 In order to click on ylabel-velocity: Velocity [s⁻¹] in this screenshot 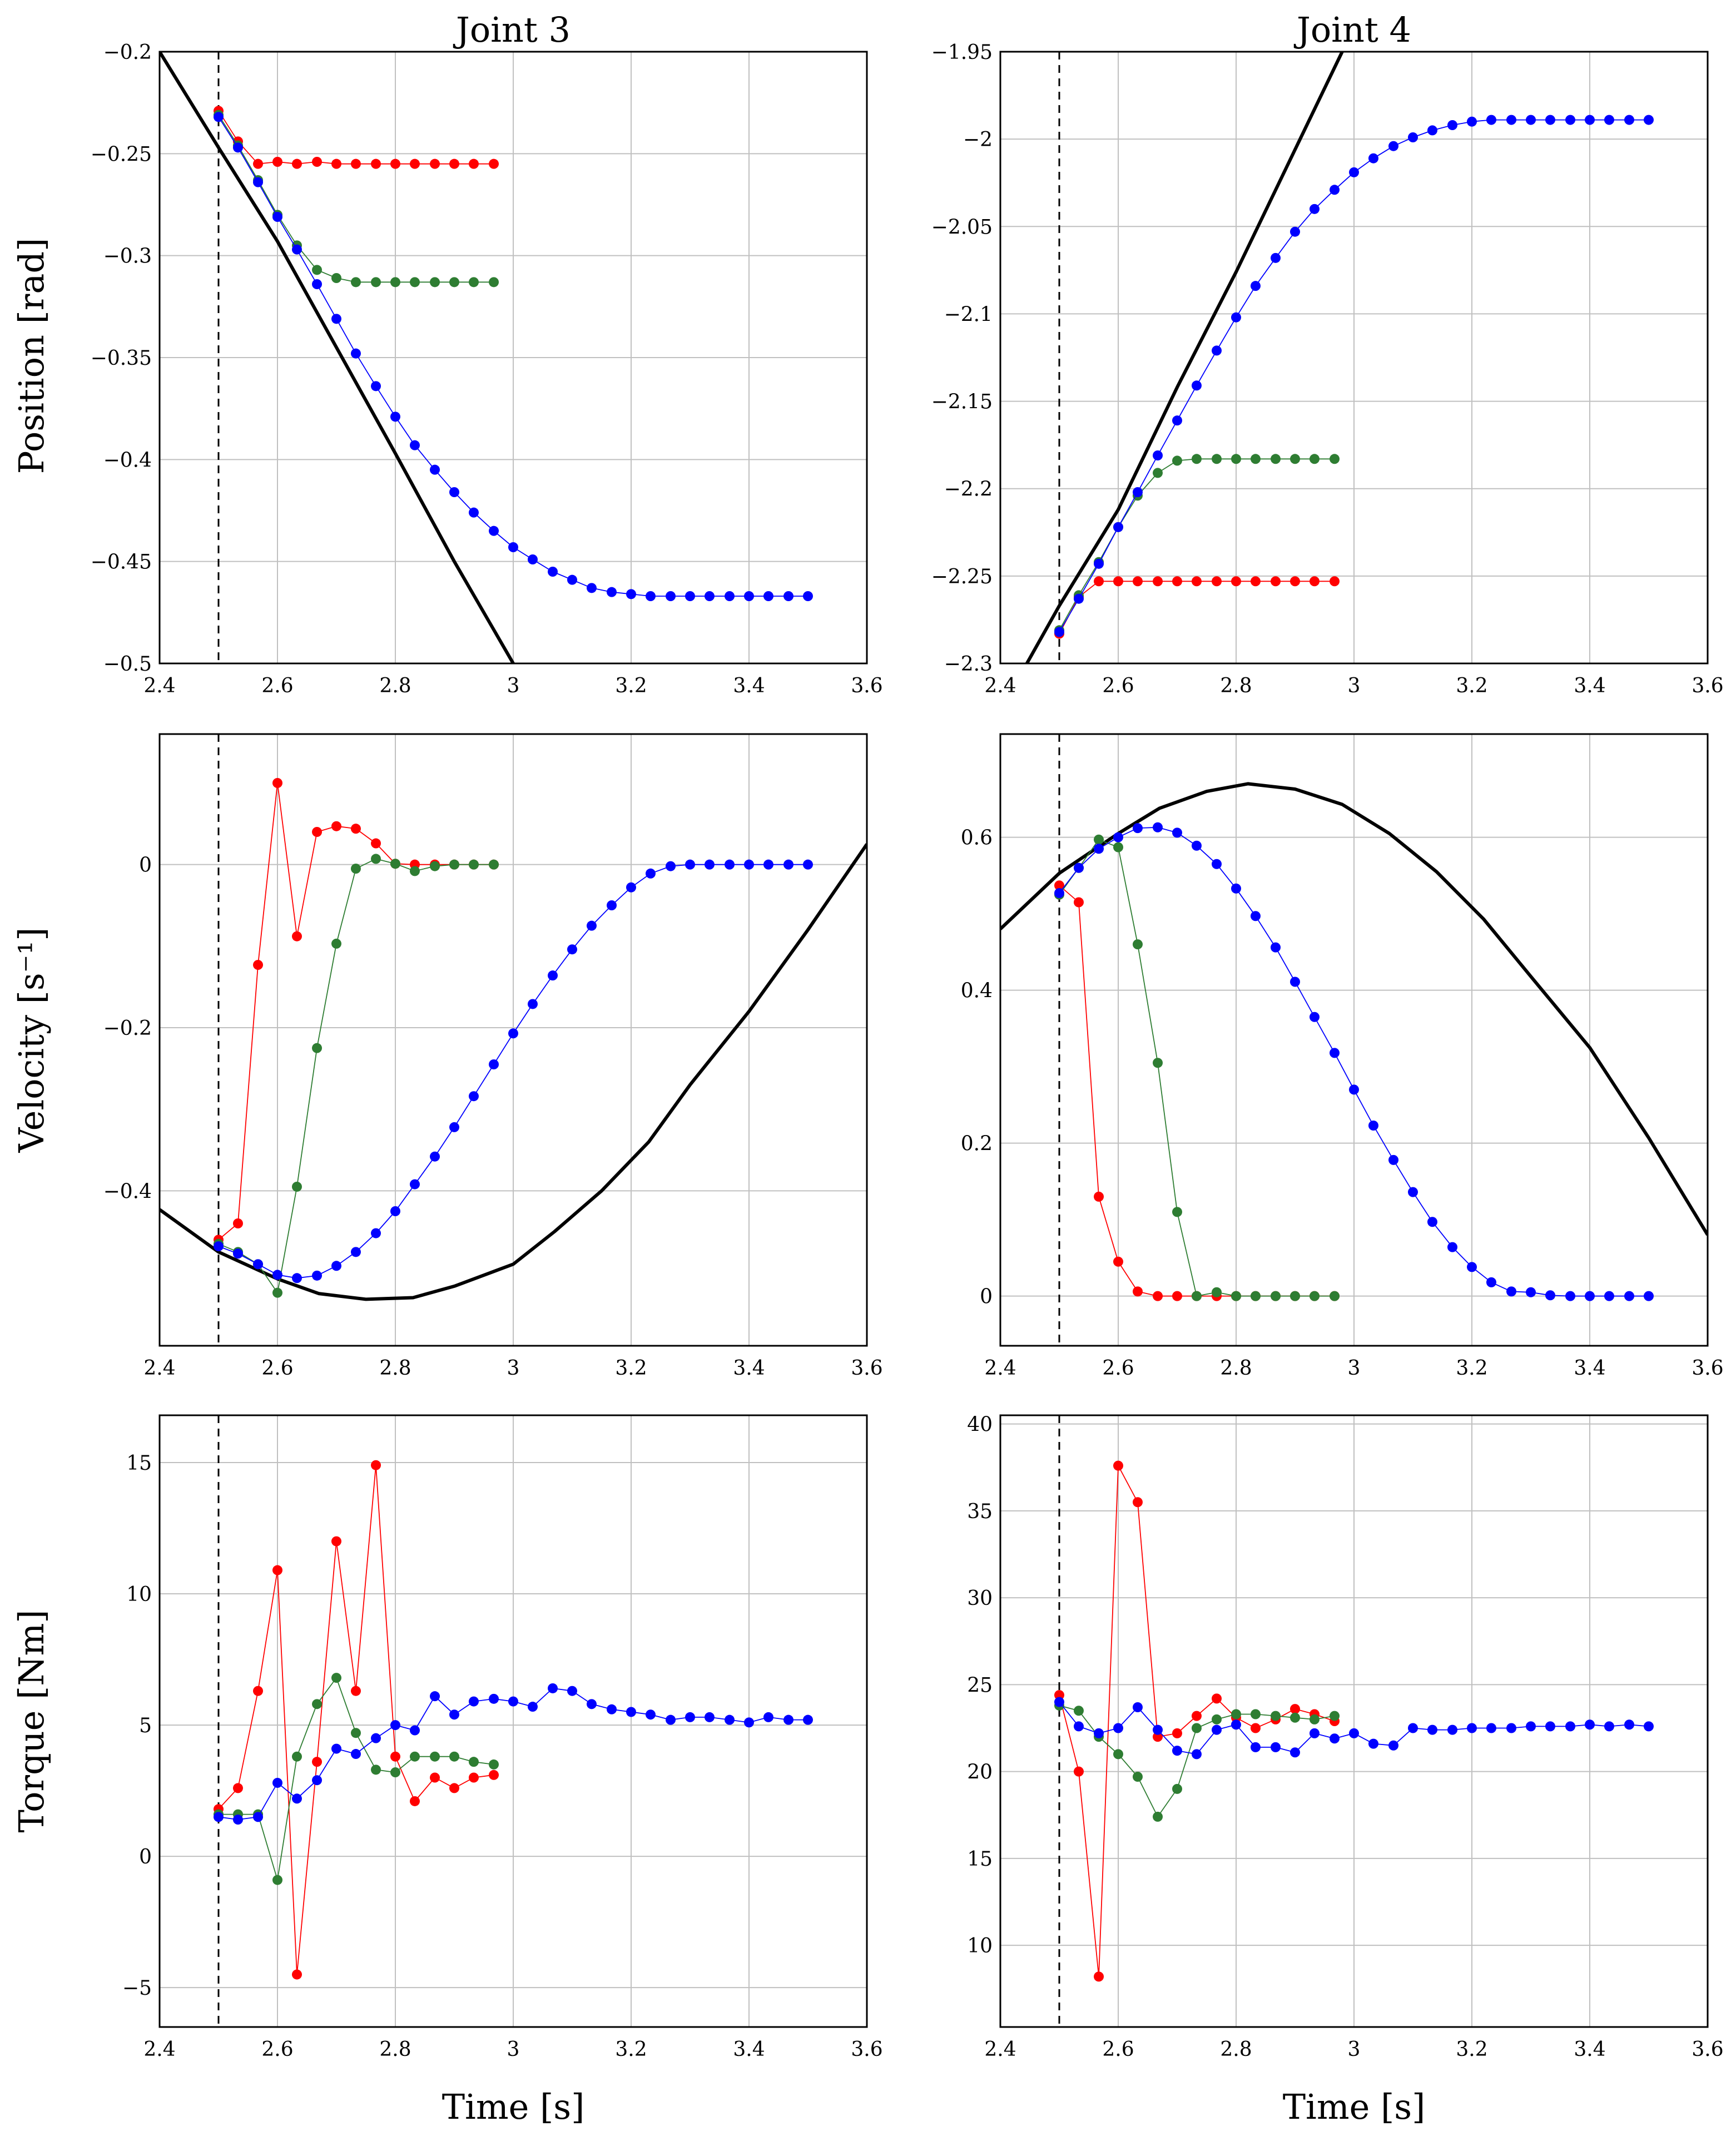, I will do `click(32, 1040)`.